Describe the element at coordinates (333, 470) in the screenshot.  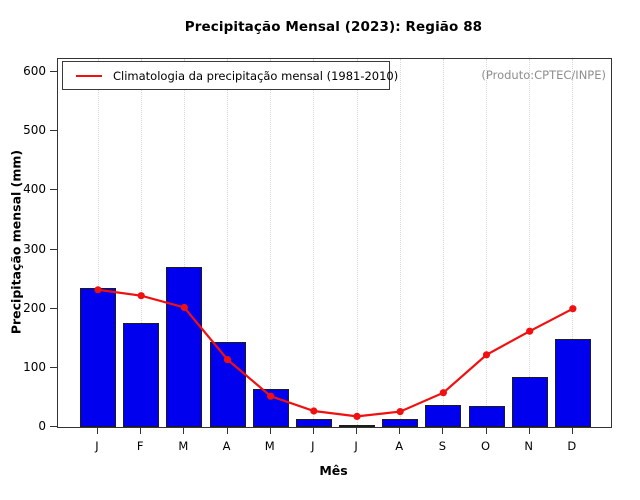
I see `x-axis-label: Mês` at that location.